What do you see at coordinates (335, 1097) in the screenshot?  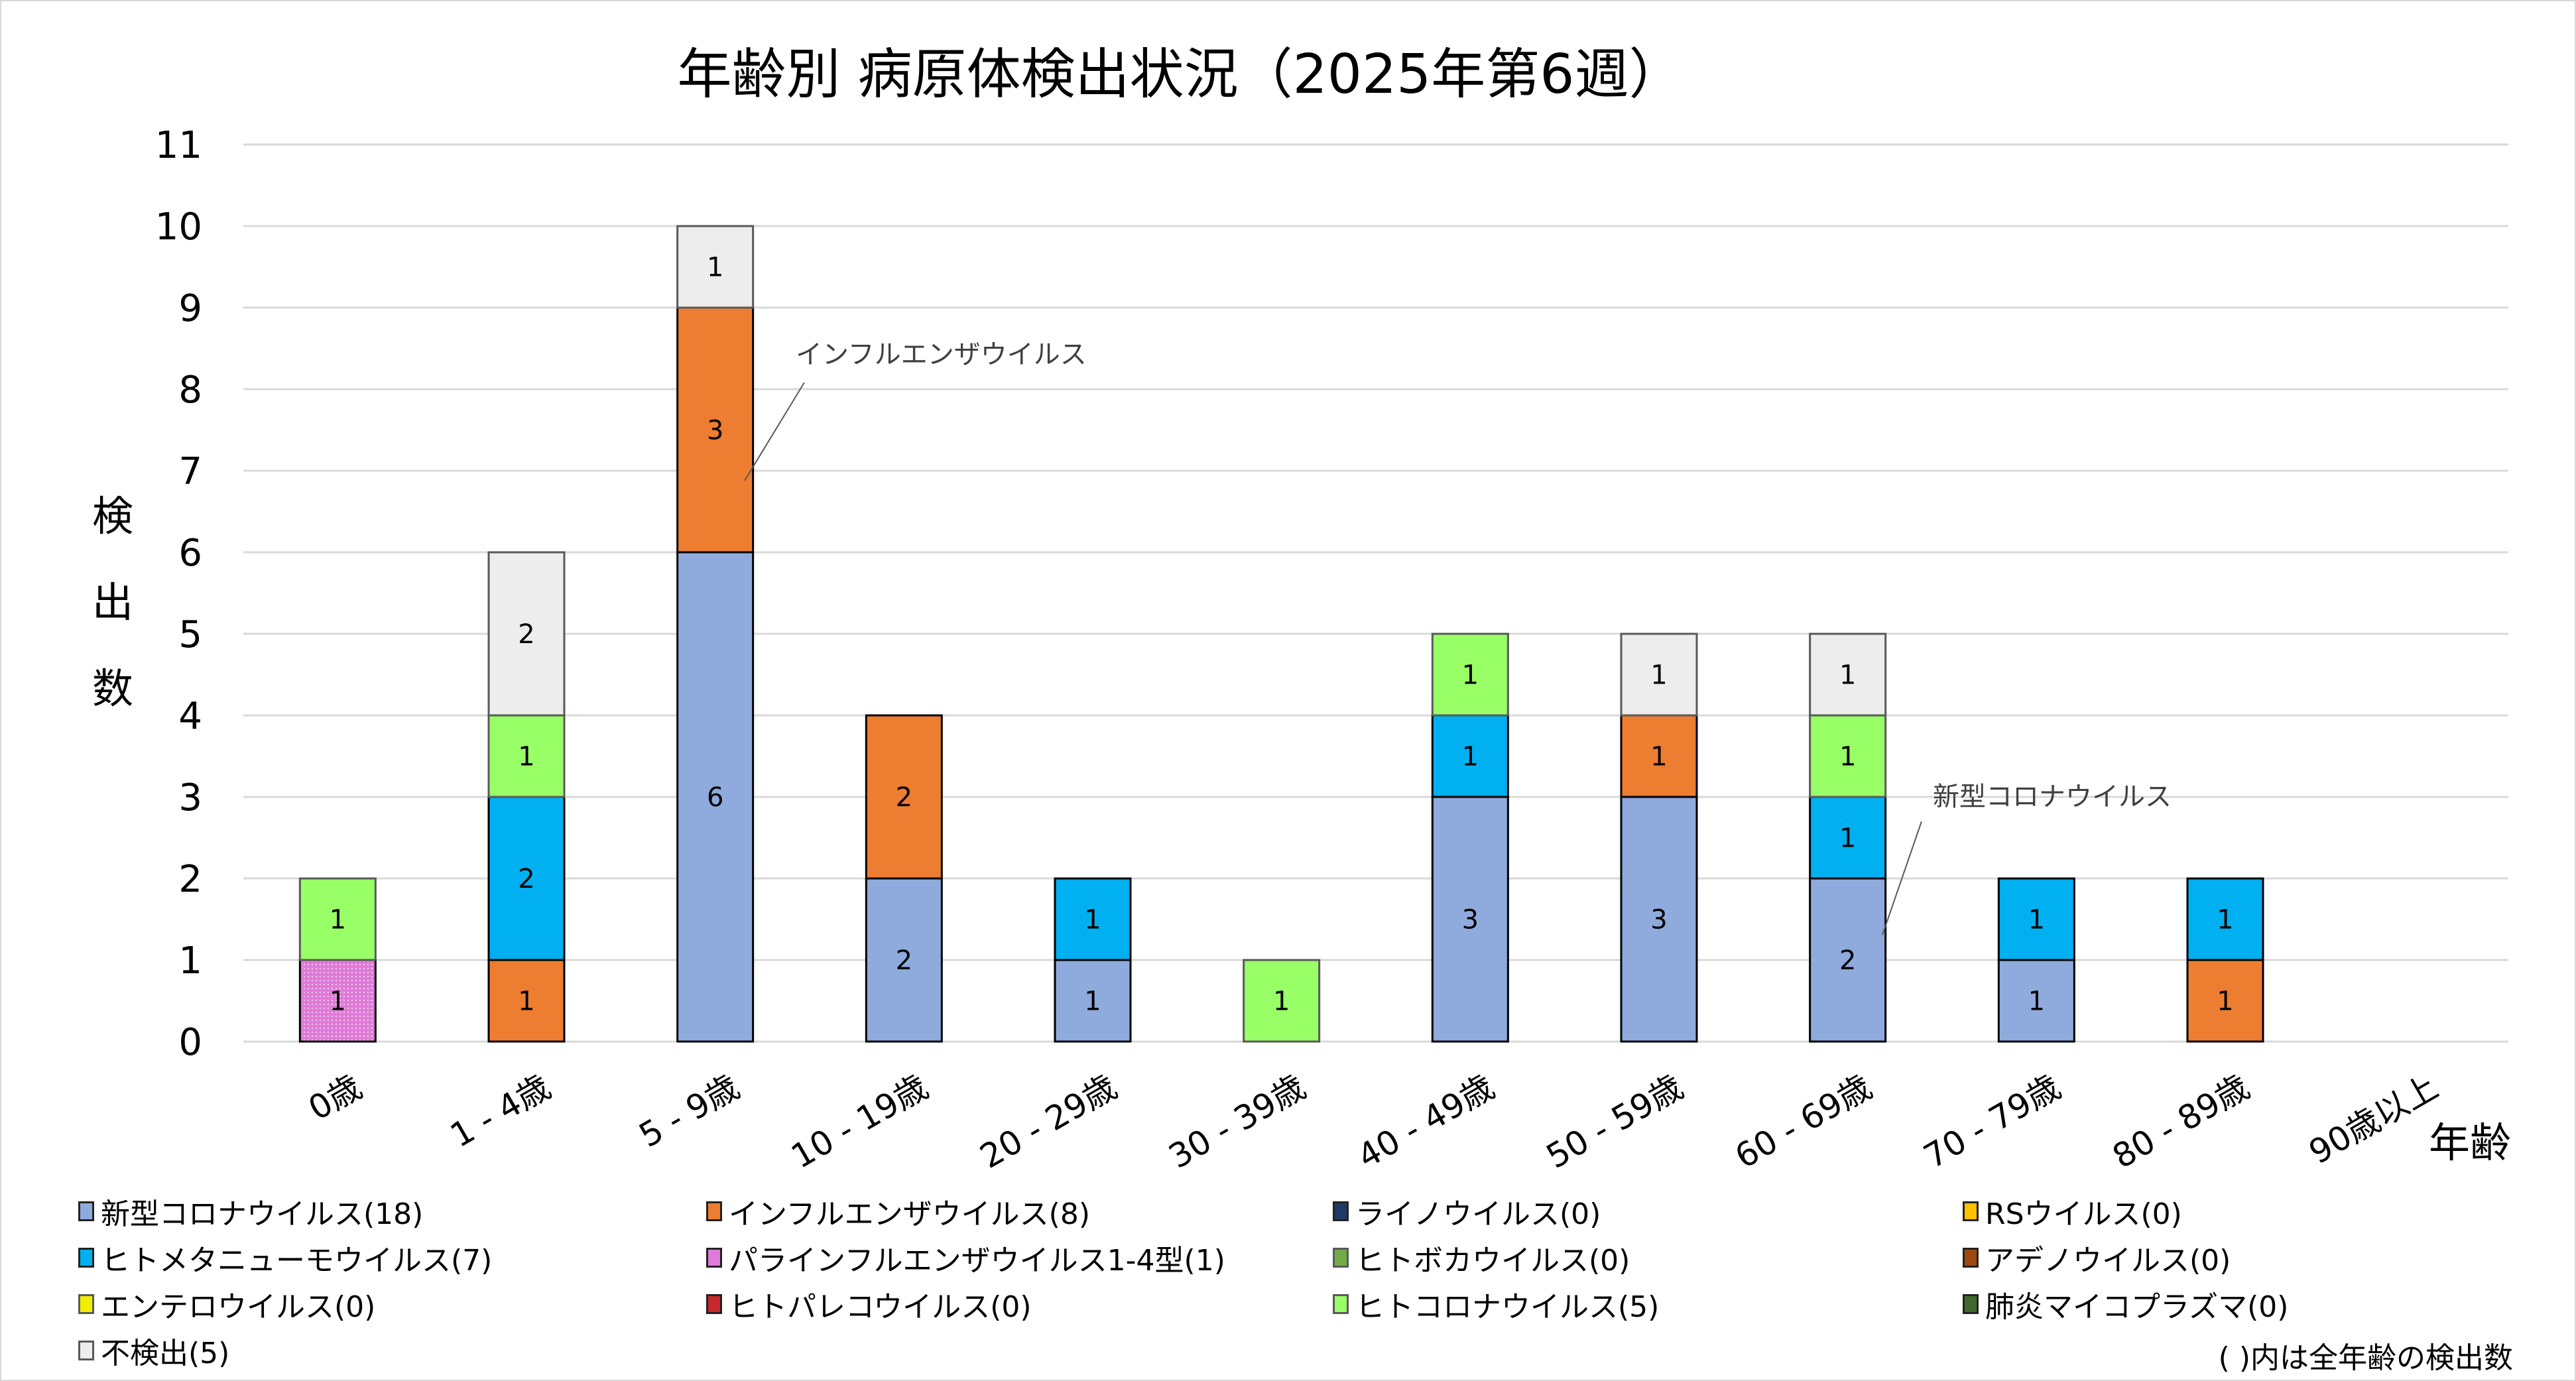 I see `x-tick-label: 0歳` at bounding box center [335, 1097].